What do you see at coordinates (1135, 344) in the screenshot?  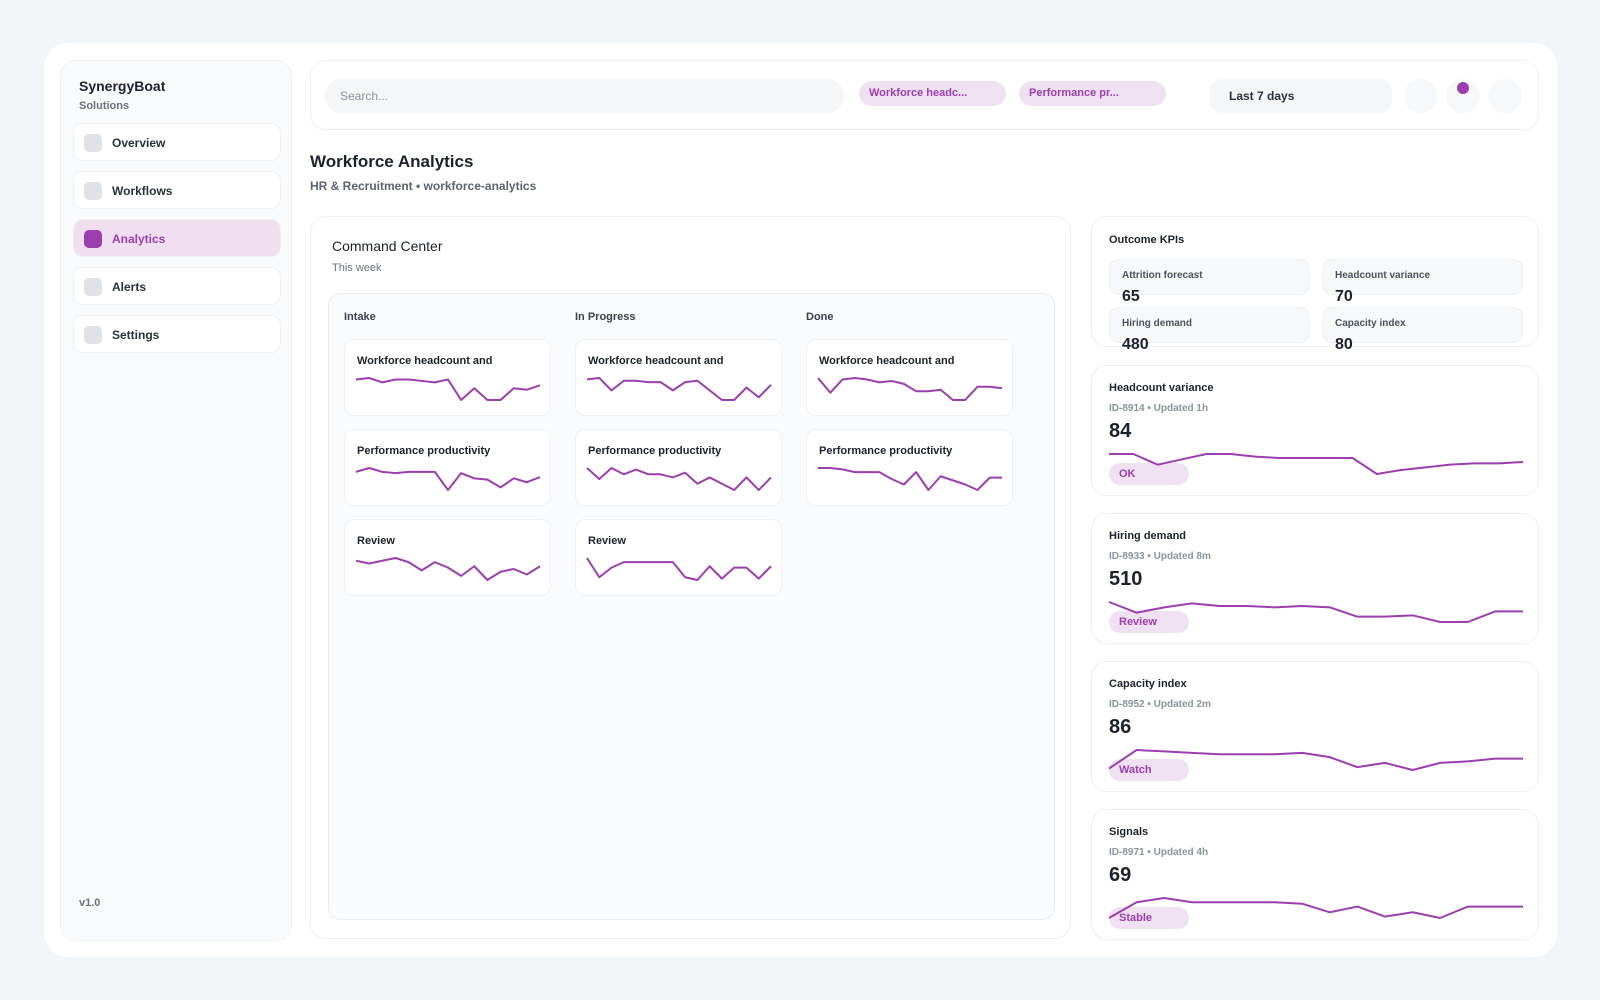 I see `kpi-value: 480` at bounding box center [1135, 344].